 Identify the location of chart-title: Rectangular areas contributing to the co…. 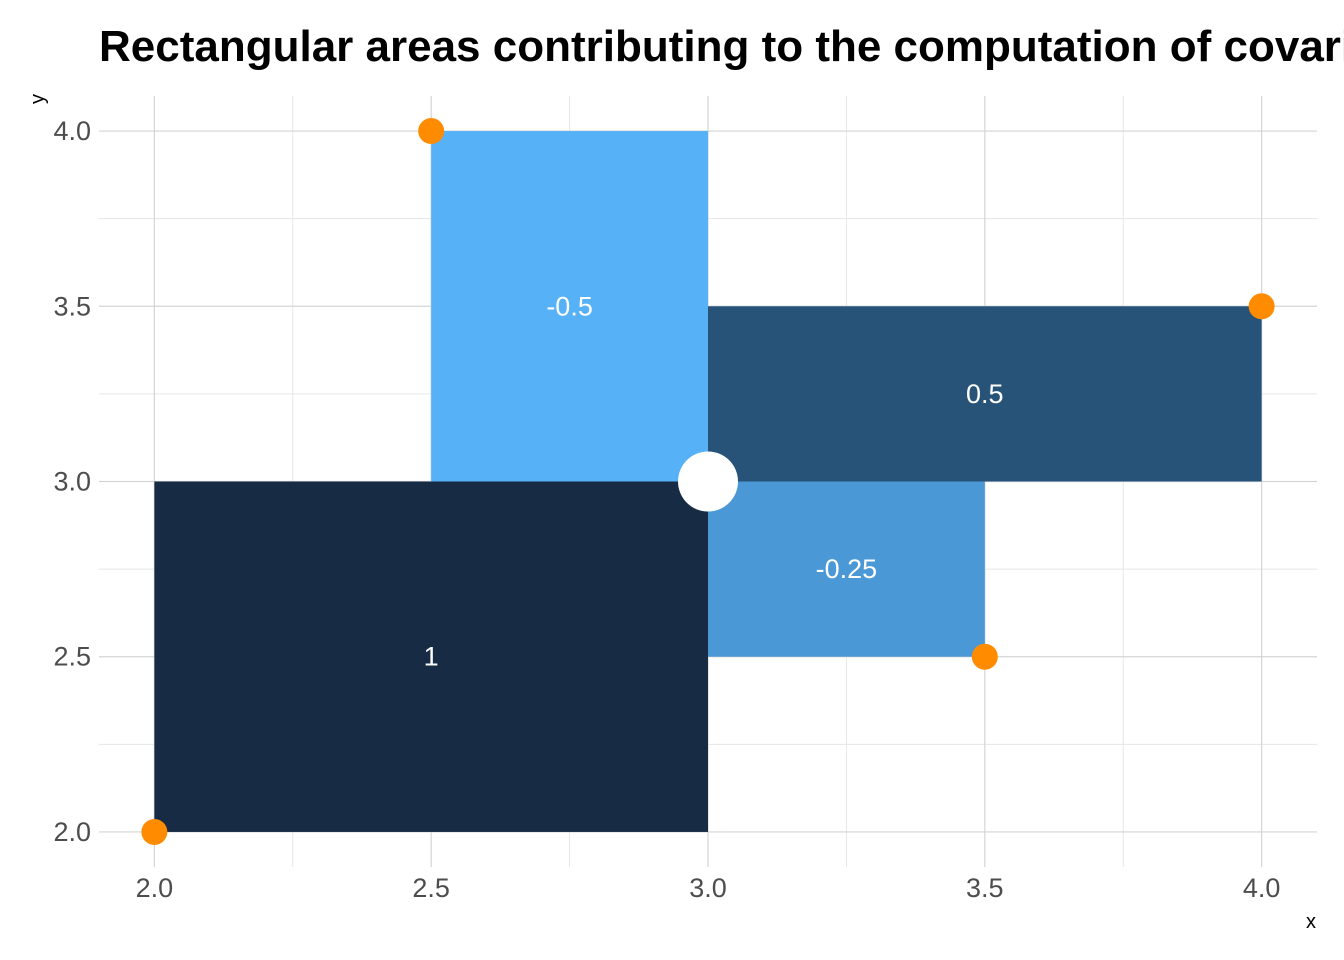
(721, 46).